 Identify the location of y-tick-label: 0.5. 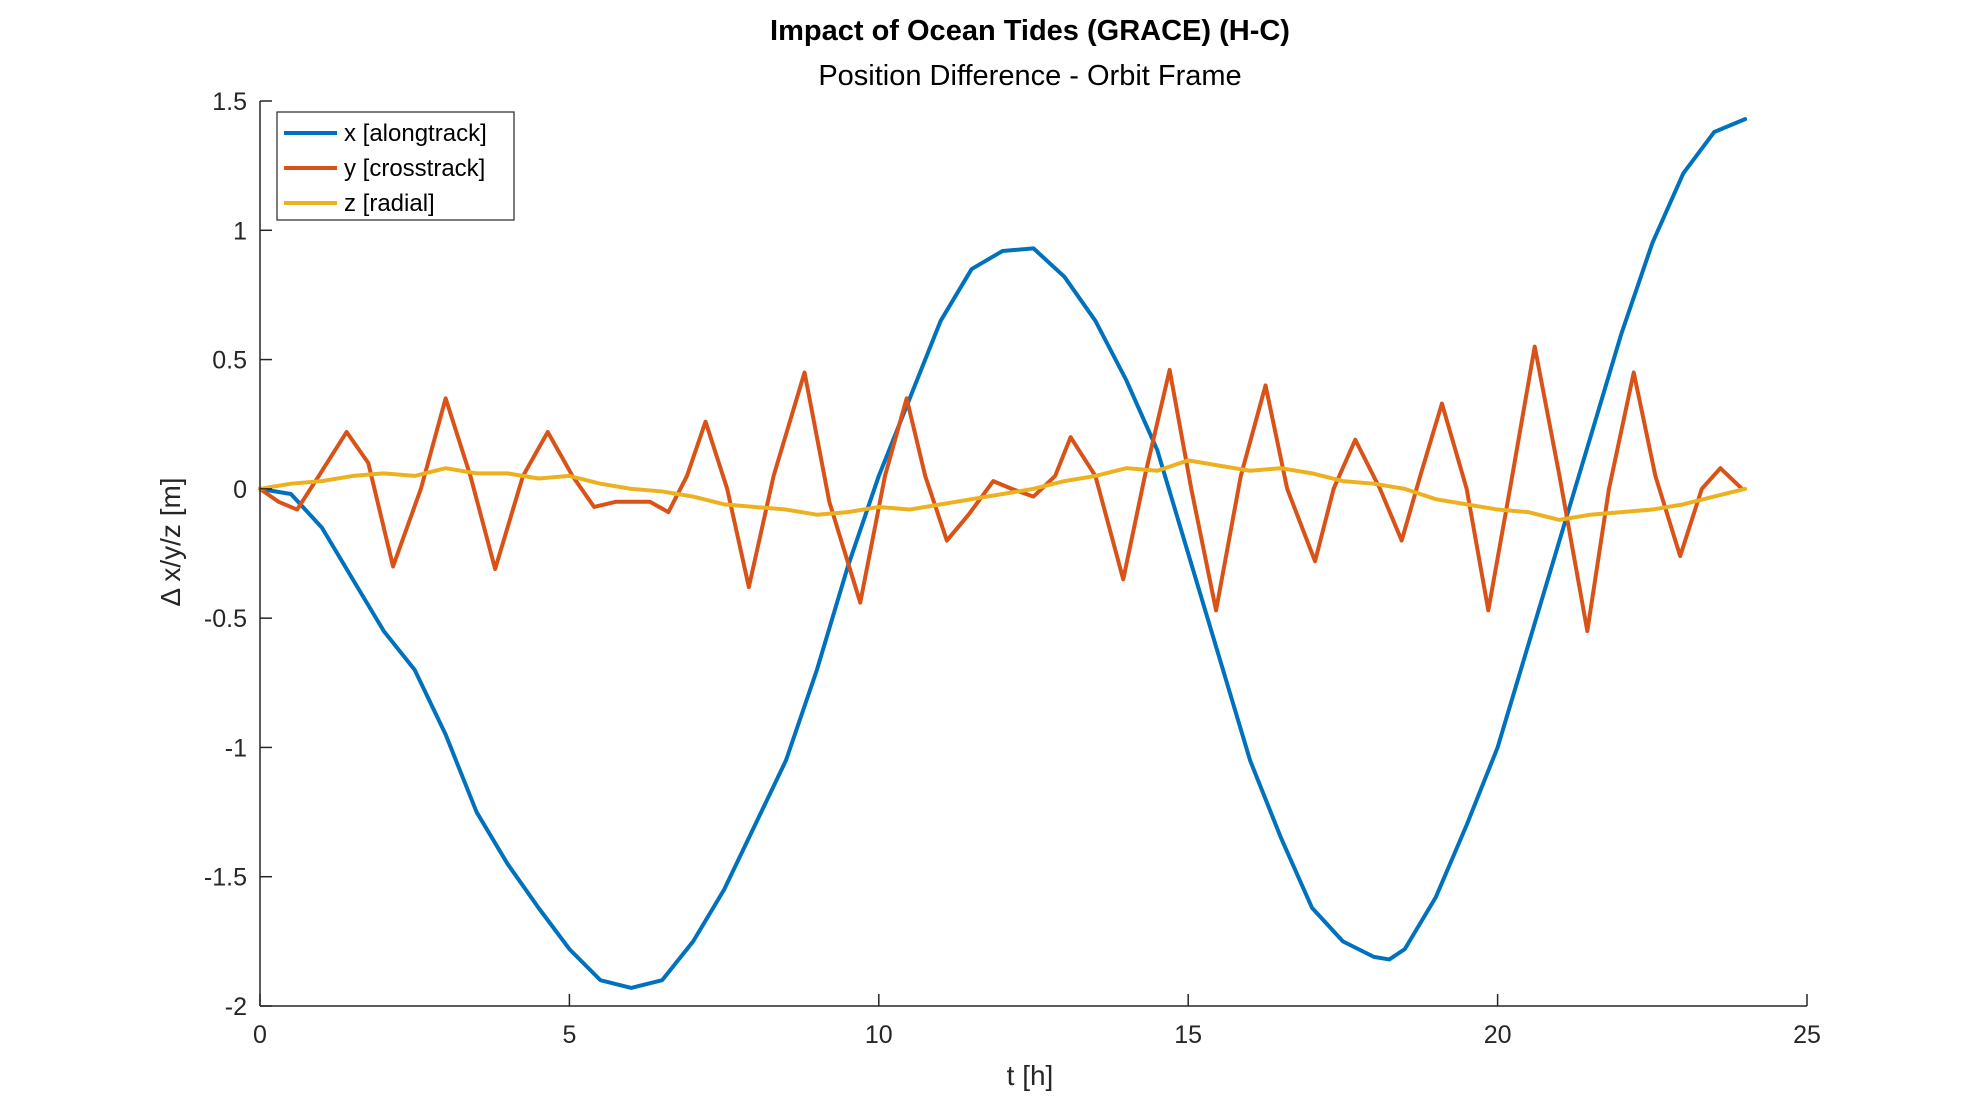
(229, 361).